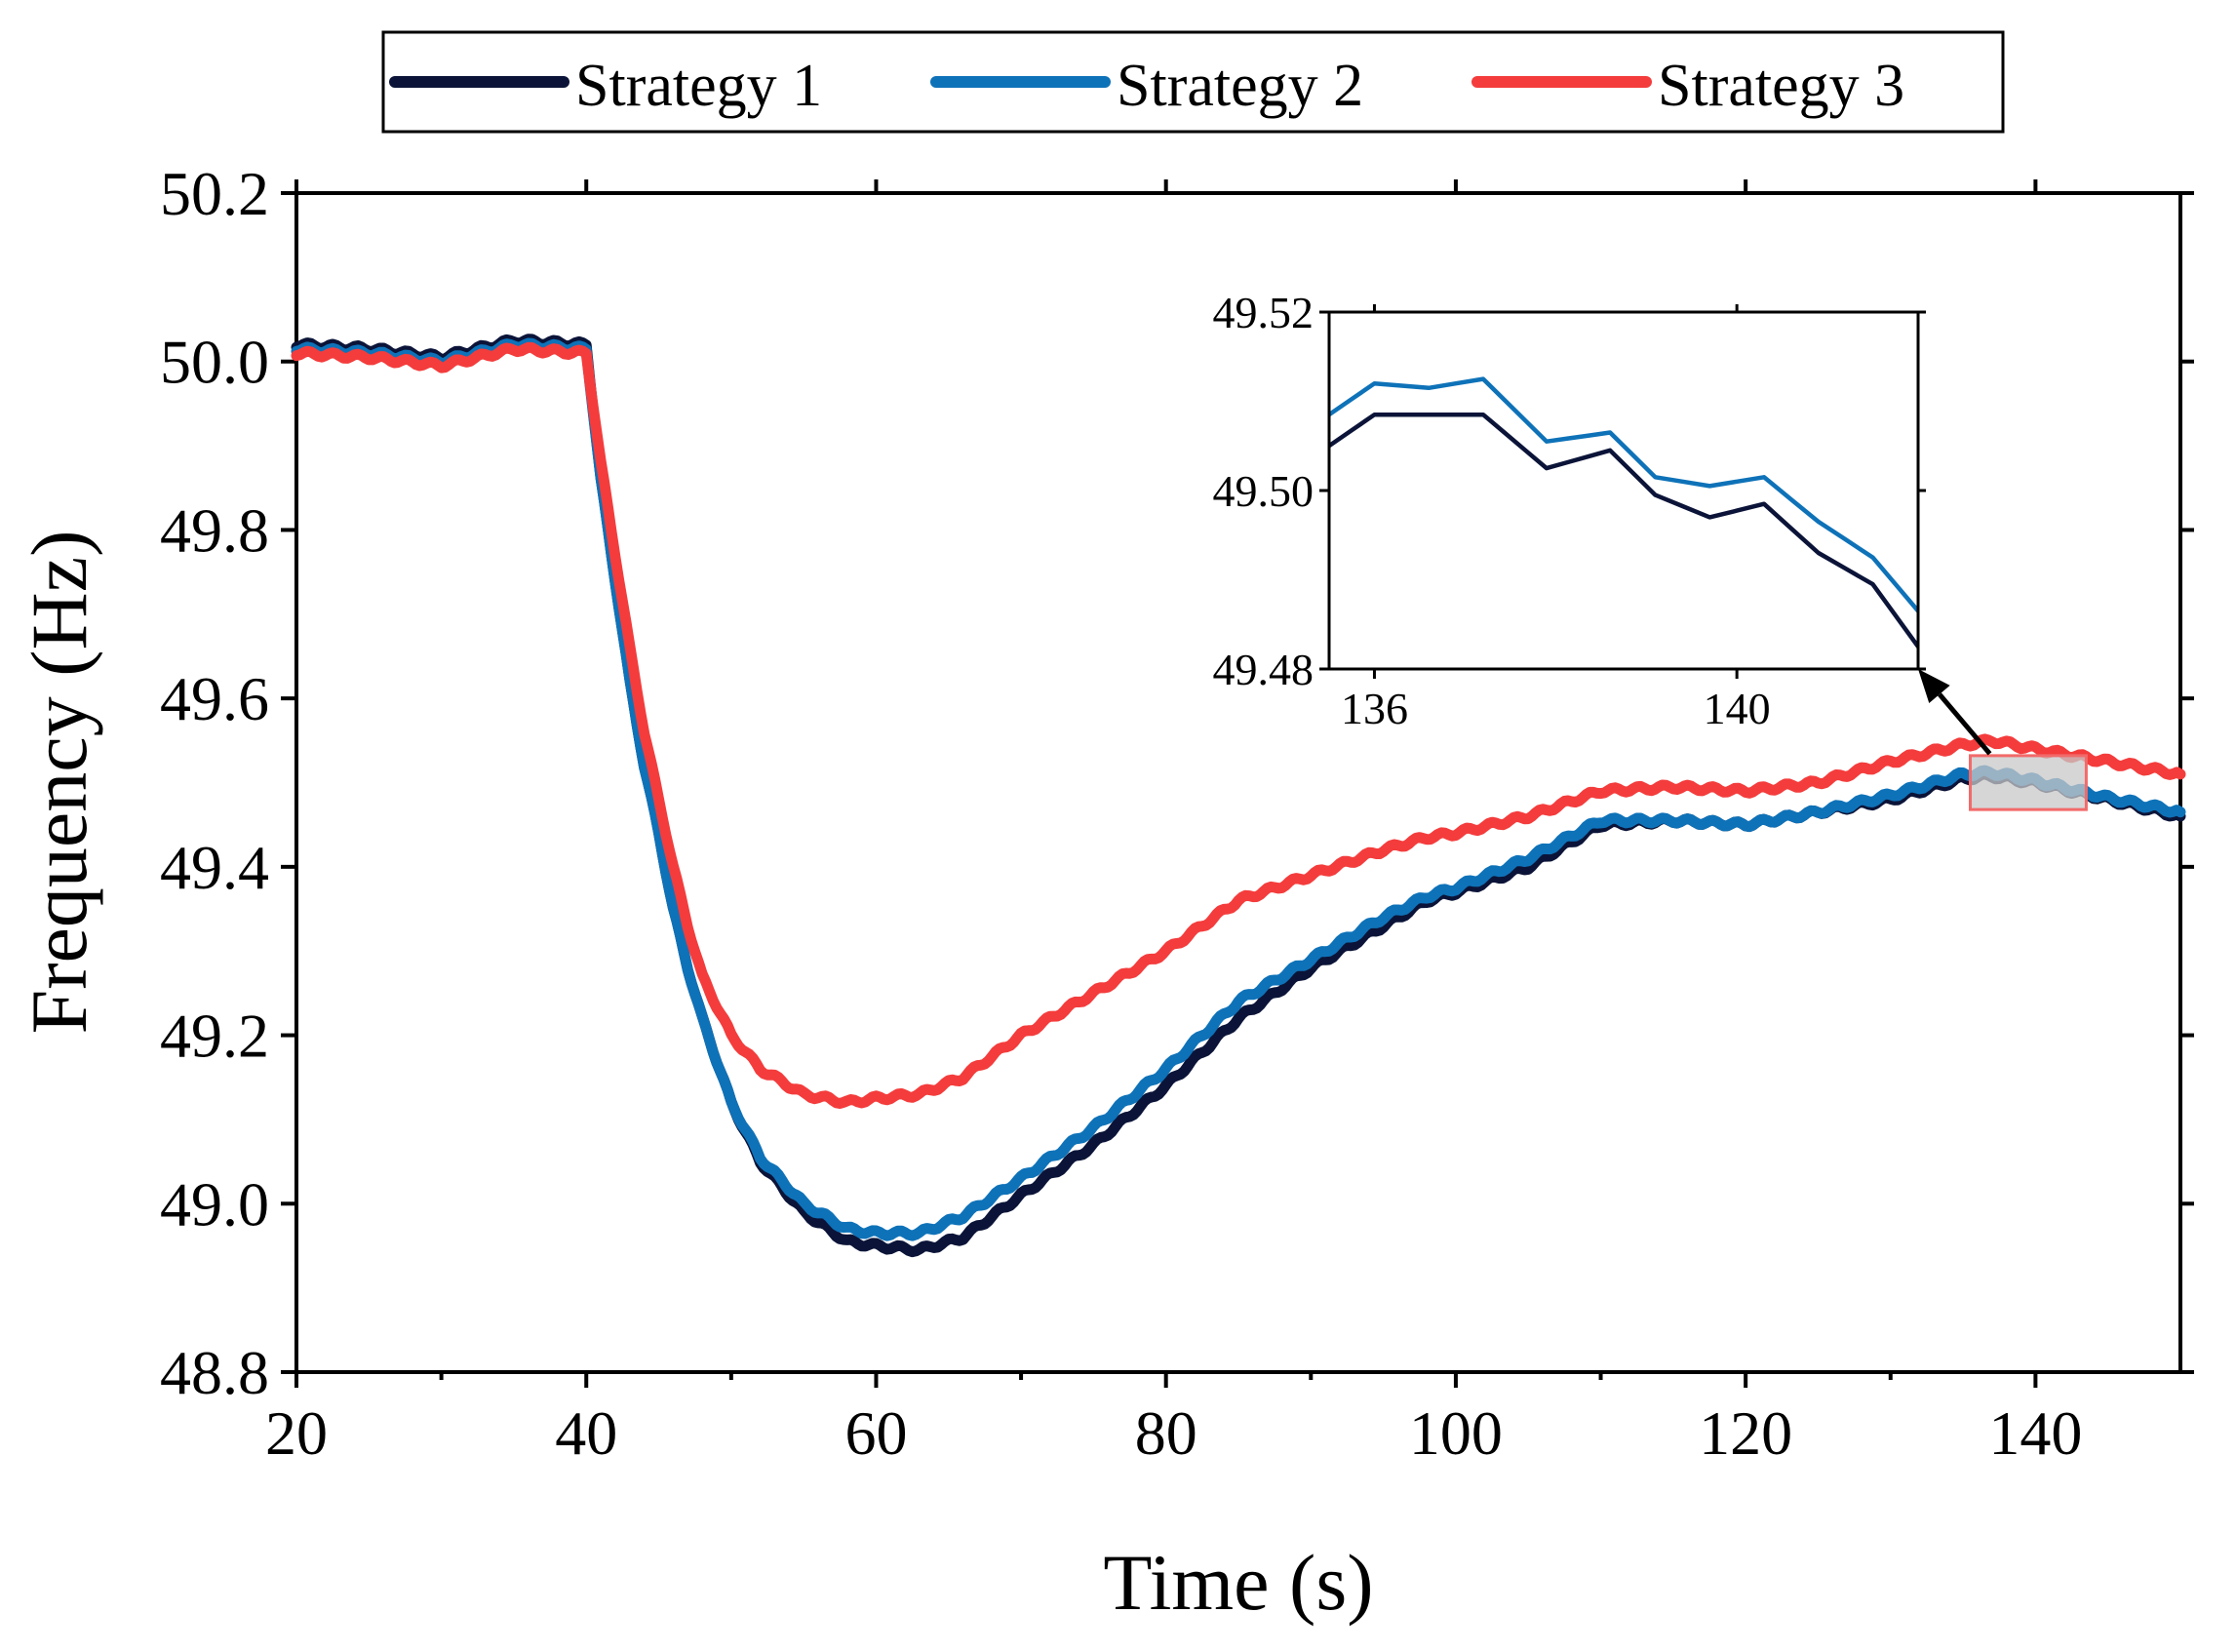  Describe the element at coordinates (1240, 86) in the screenshot. I see `legend-label-strategy-2: Strategy 2` at that location.